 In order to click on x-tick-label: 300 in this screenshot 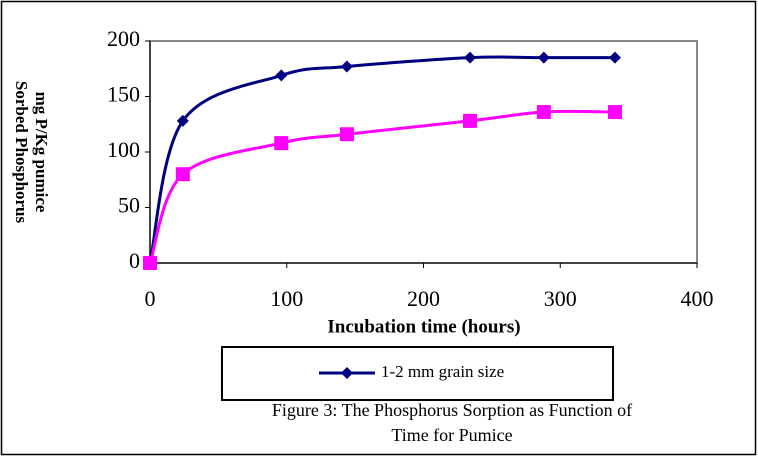, I will do `click(560, 298)`.